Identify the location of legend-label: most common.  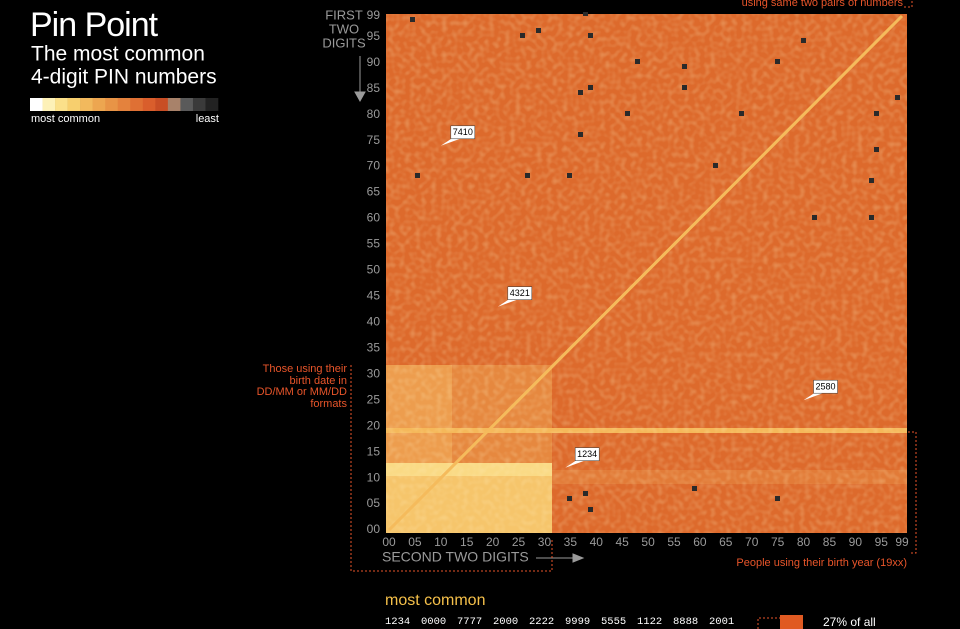
(65, 119).